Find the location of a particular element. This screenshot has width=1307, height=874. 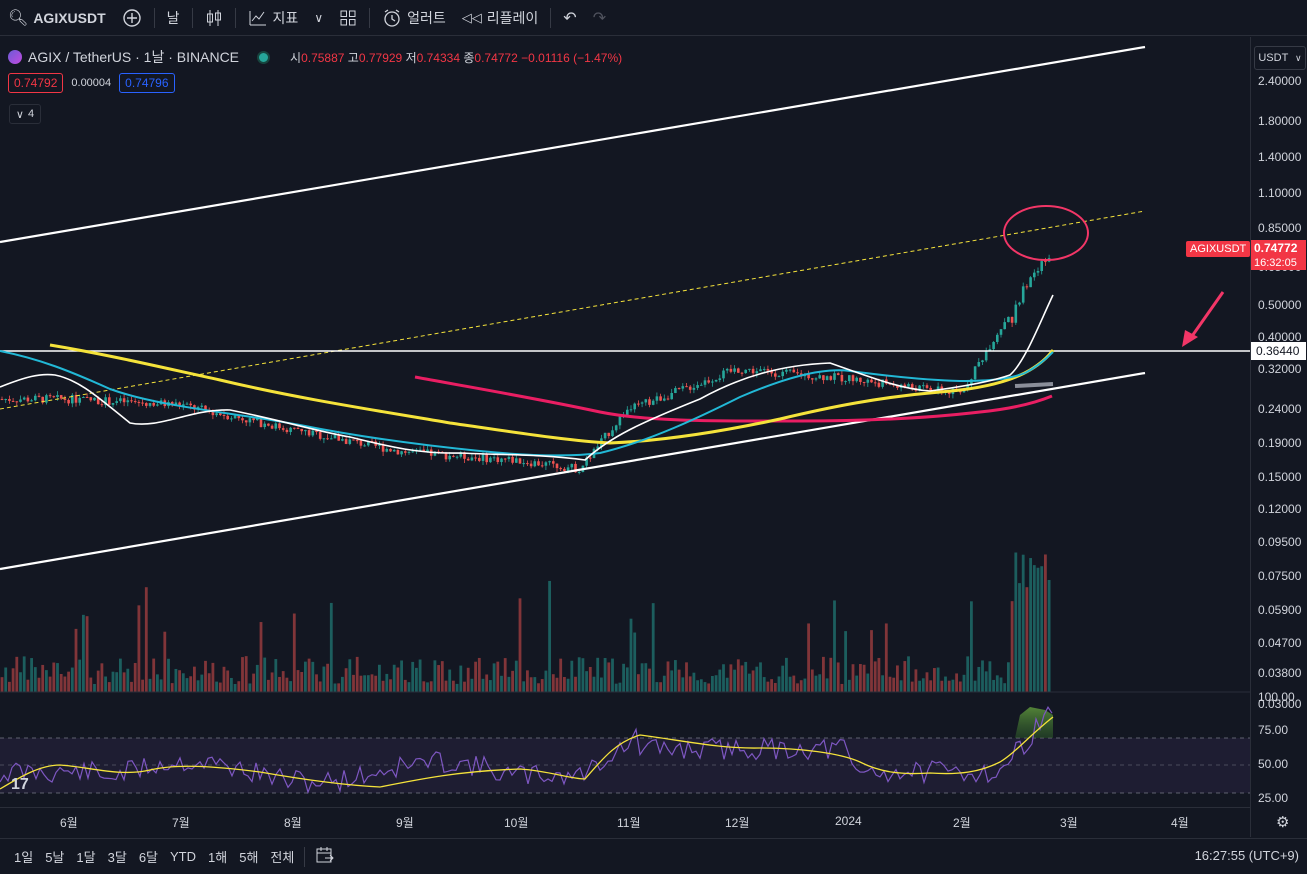

market-status-icon is located at coordinates (264, 57).